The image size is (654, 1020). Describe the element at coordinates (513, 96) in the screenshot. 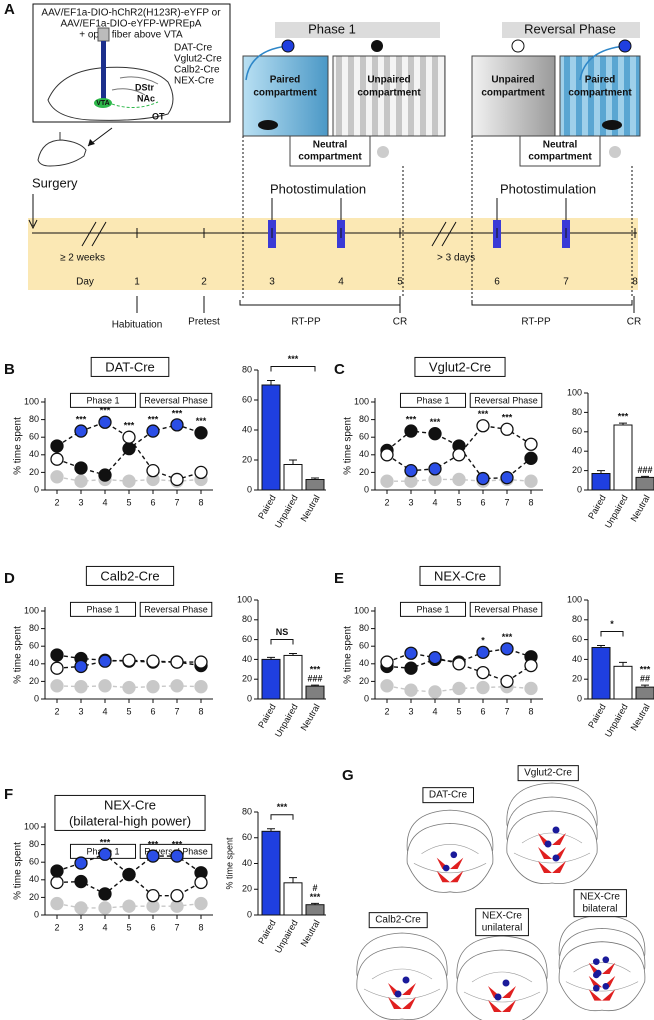

I see `unpaired-compartment` at that location.